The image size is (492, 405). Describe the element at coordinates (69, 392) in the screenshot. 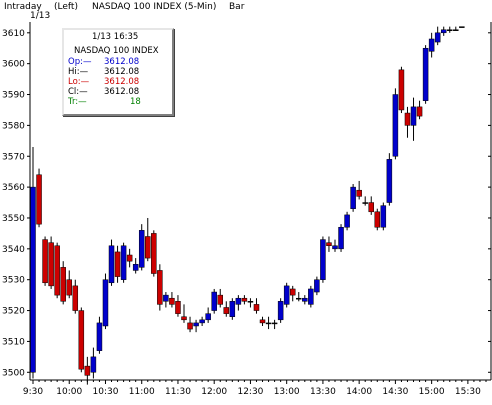

I see `x-tick-label: 10:00` at that location.